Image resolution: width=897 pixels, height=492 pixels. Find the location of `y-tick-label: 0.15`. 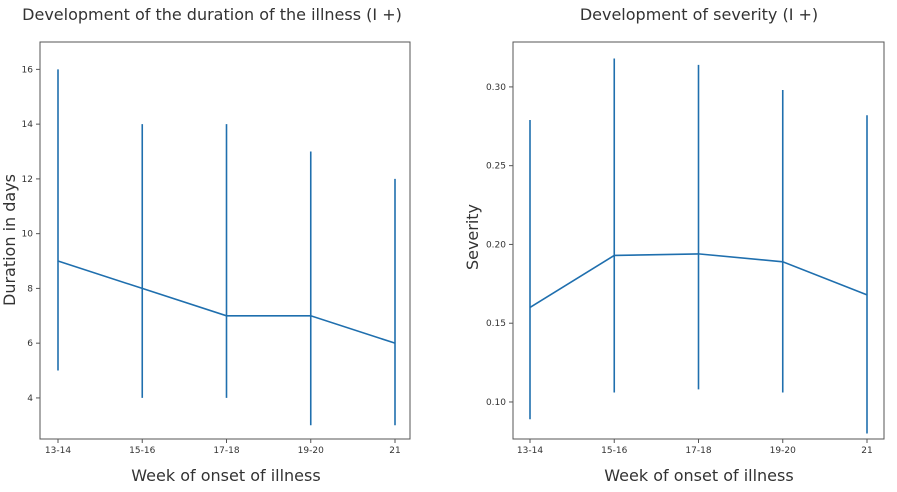

y-tick-label: 0.15 is located at coordinates (496, 324).